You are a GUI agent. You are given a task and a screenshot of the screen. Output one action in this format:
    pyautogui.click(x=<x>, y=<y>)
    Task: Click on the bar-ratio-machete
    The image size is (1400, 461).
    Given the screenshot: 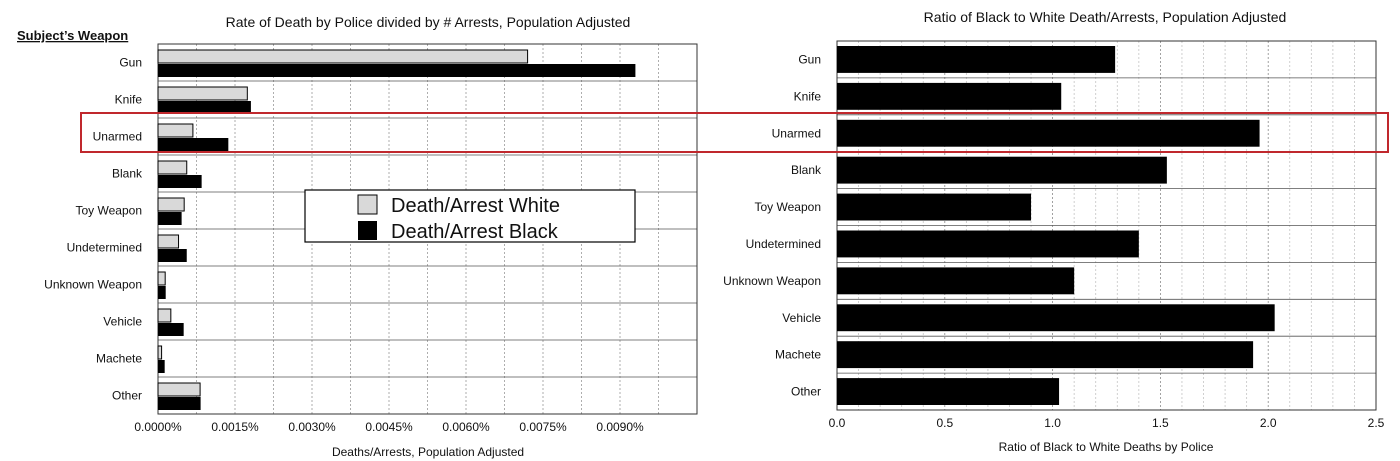 What is the action you would take?
    pyautogui.click(x=1045, y=355)
    